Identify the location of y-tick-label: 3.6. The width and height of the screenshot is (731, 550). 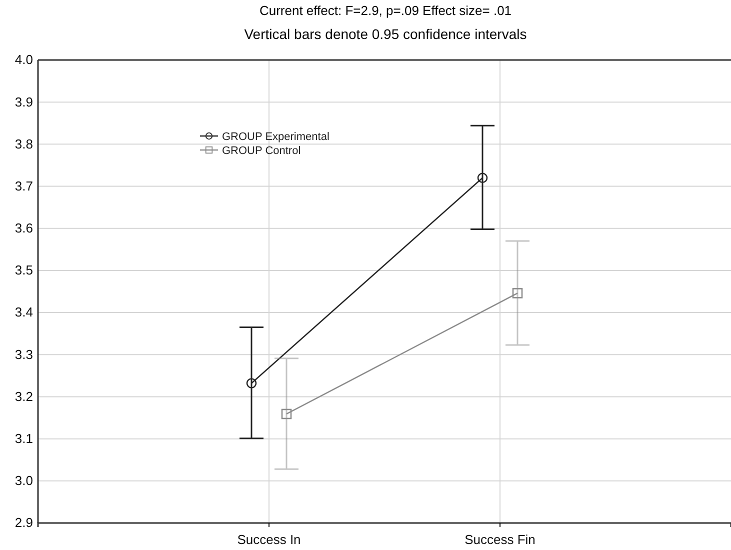
(23, 228).